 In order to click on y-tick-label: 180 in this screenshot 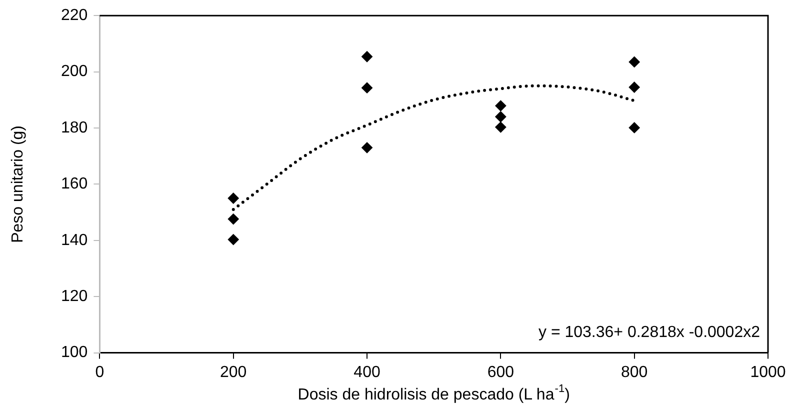, I will do `click(74, 127)`.